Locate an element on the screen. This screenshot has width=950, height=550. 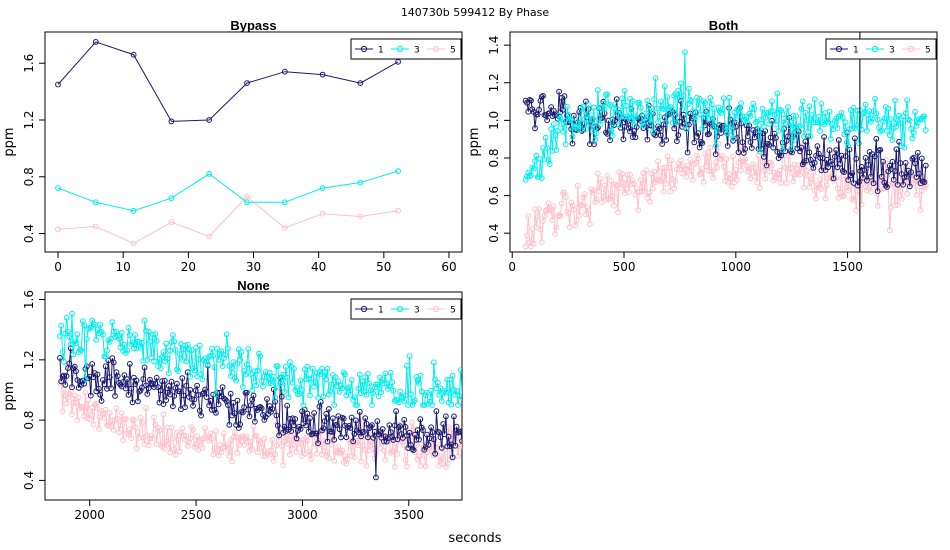
y-axis-label: ppm is located at coordinates (9, 141).